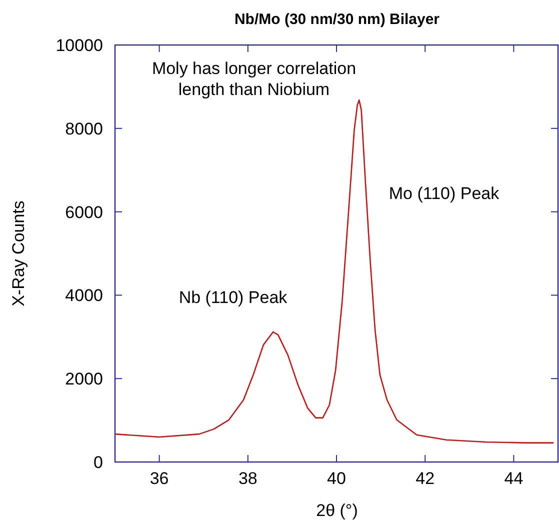 The height and width of the screenshot is (524, 559). What do you see at coordinates (84, 212) in the screenshot?
I see `y-tick-label: 6000` at bounding box center [84, 212].